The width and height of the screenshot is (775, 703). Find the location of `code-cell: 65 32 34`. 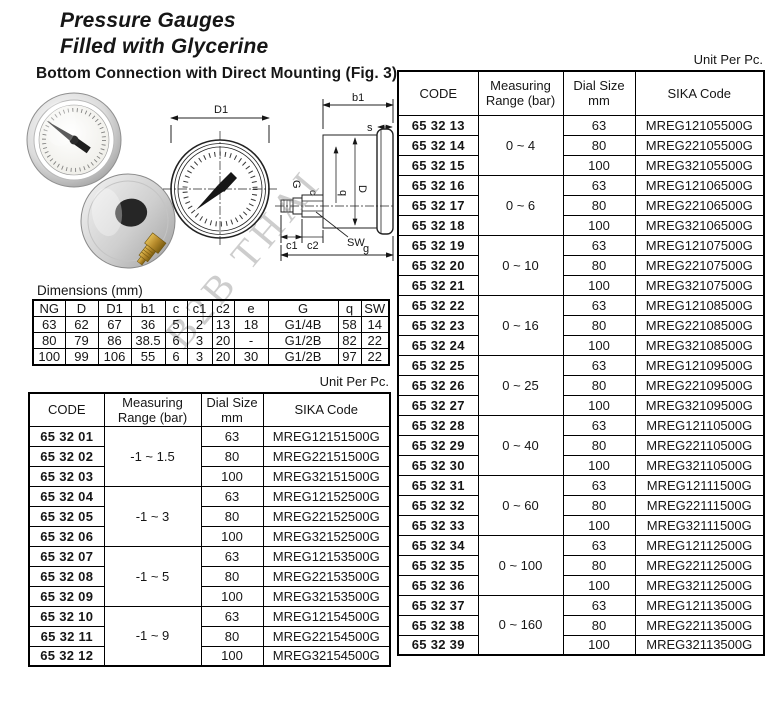

code-cell: 65 32 34 is located at coordinates (438, 545).